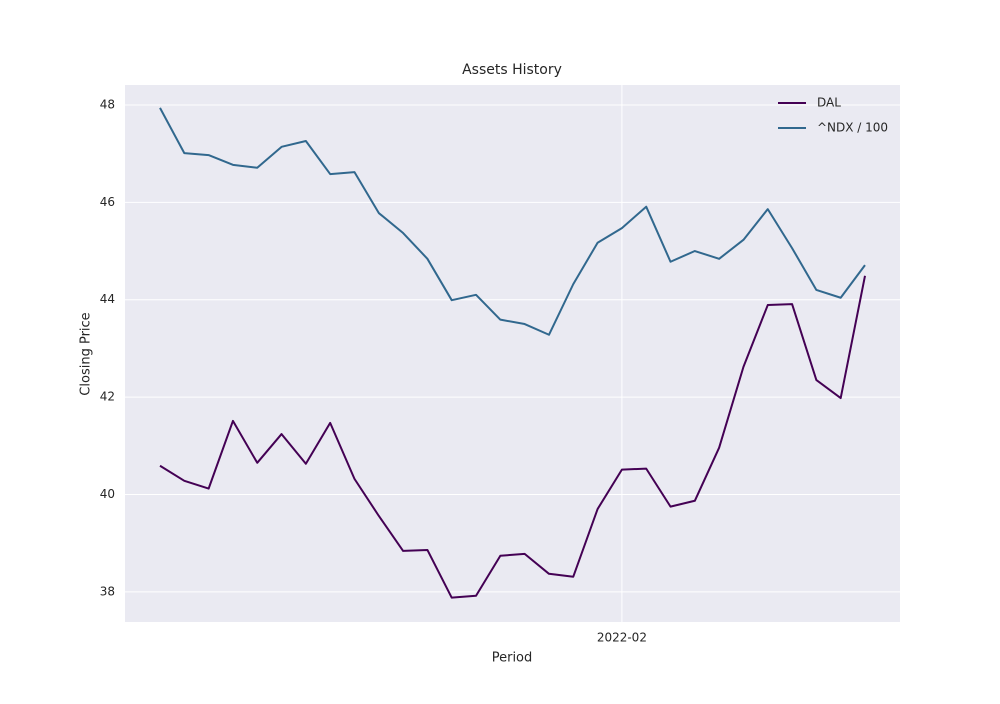  Describe the element at coordinates (107, 591) in the screenshot. I see `y-tick-label: 38` at that location.